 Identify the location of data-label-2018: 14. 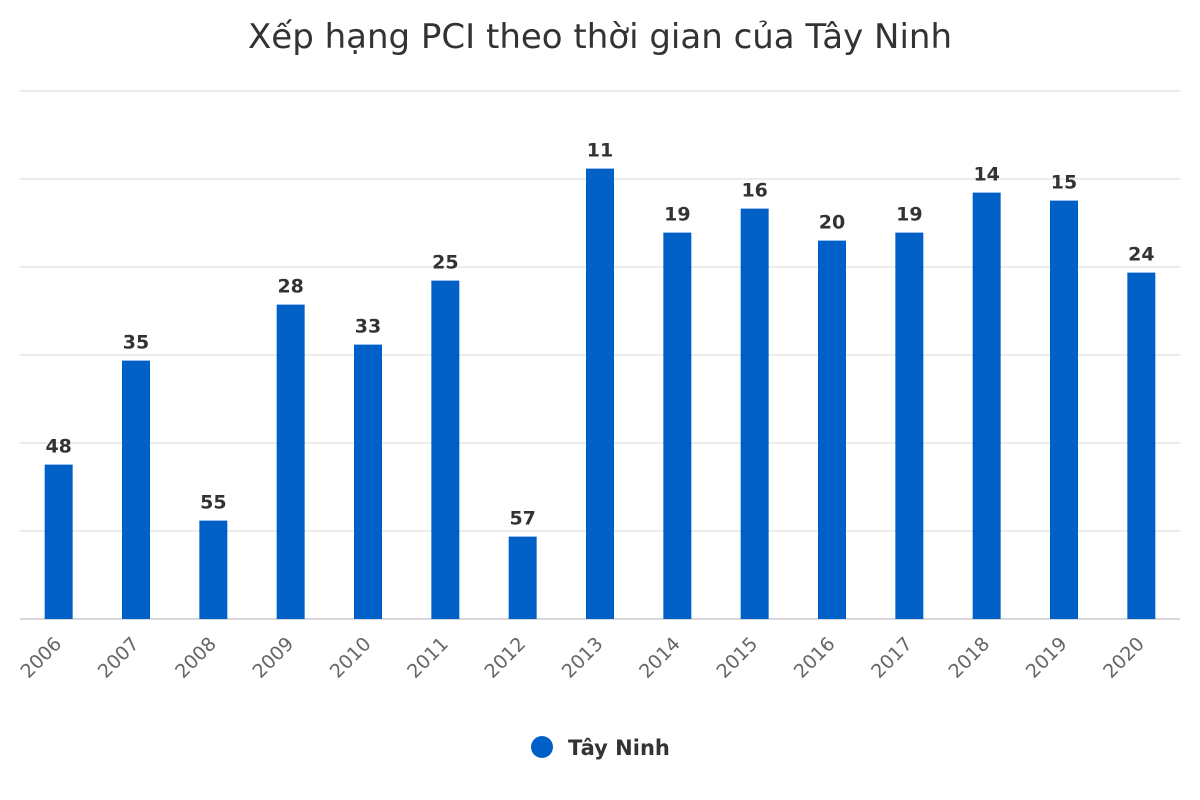
(986, 175).